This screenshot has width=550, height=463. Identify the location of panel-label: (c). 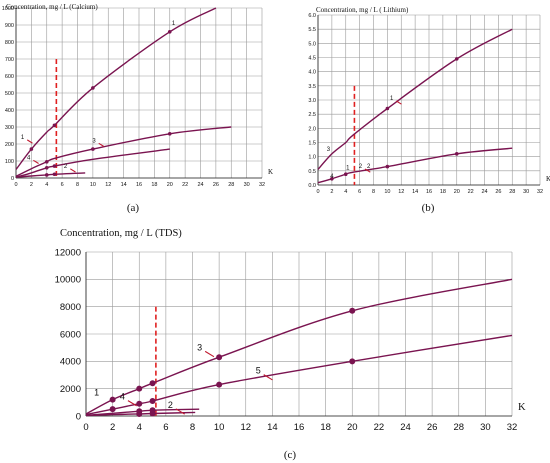
(290, 455).